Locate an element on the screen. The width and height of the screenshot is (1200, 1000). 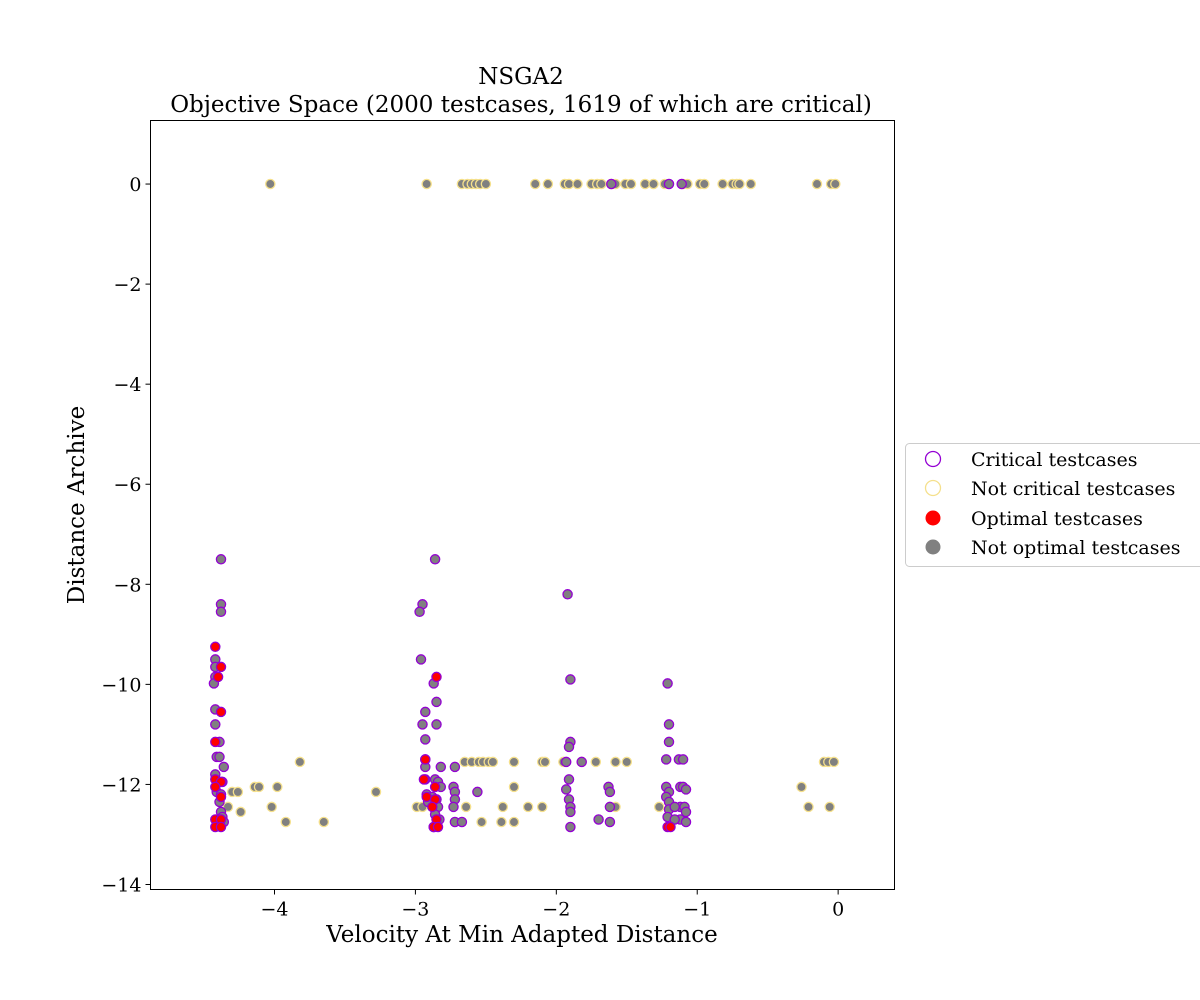
y-axis-ticks: 0 −2 −4 −6 −8 −10 −12 −14 is located at coordinates (126, 535).